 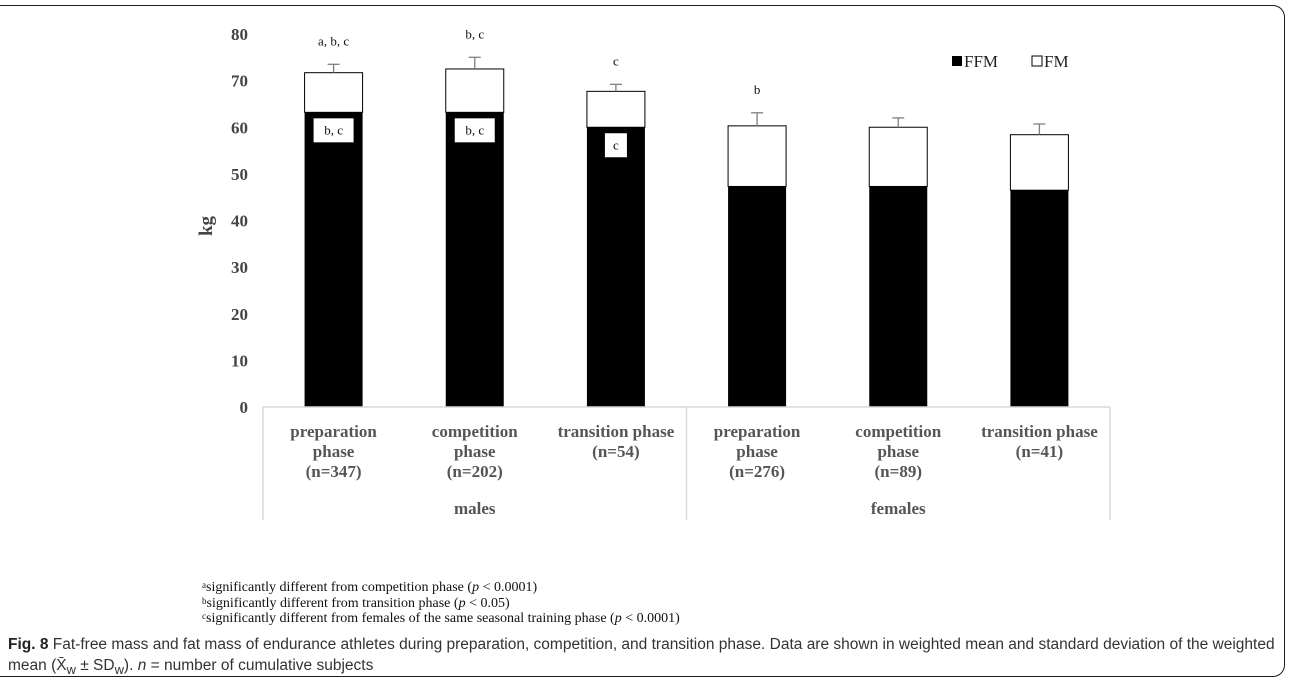 What do you see at coordinates (981, 61) in the screenshot?
I see `legend-label-ffm: FFM` at bounding box center [981, 61].